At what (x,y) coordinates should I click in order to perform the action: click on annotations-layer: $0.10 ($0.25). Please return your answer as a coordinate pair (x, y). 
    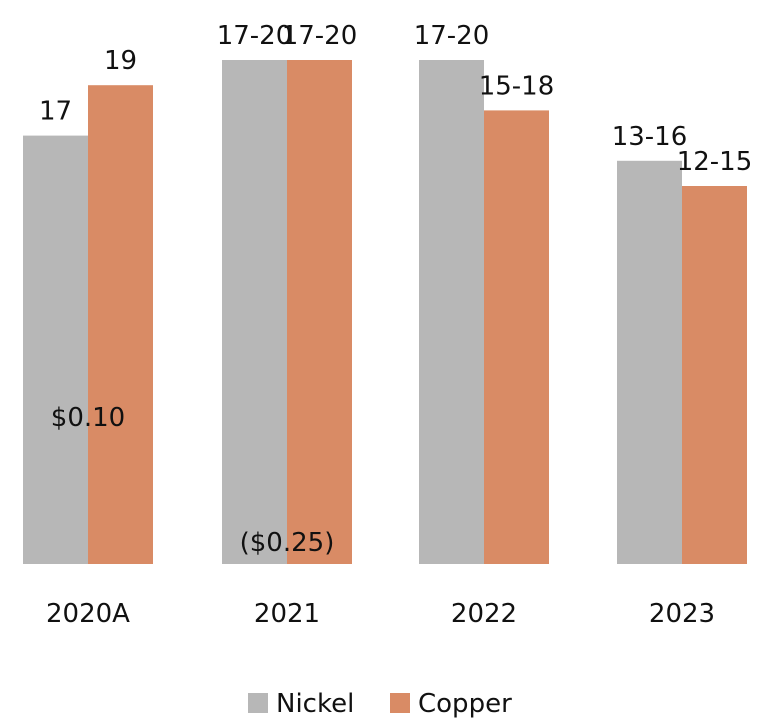
    Looking at the image, I should click on (193, 480).